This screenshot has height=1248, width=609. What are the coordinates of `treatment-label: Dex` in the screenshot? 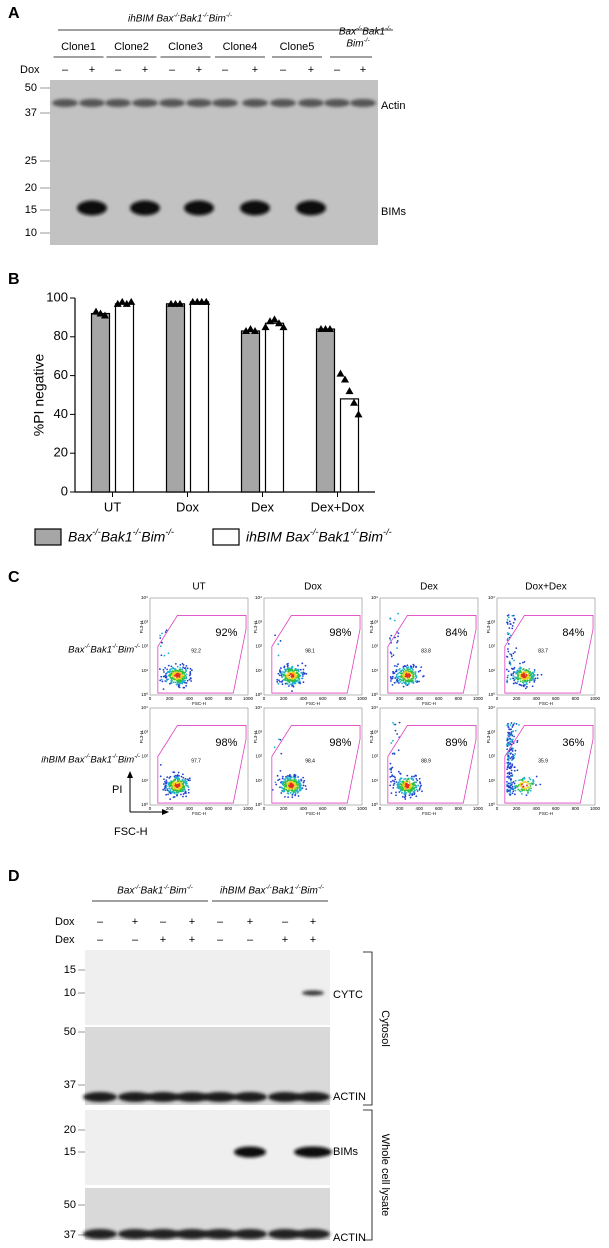 It's located at (65, 940).